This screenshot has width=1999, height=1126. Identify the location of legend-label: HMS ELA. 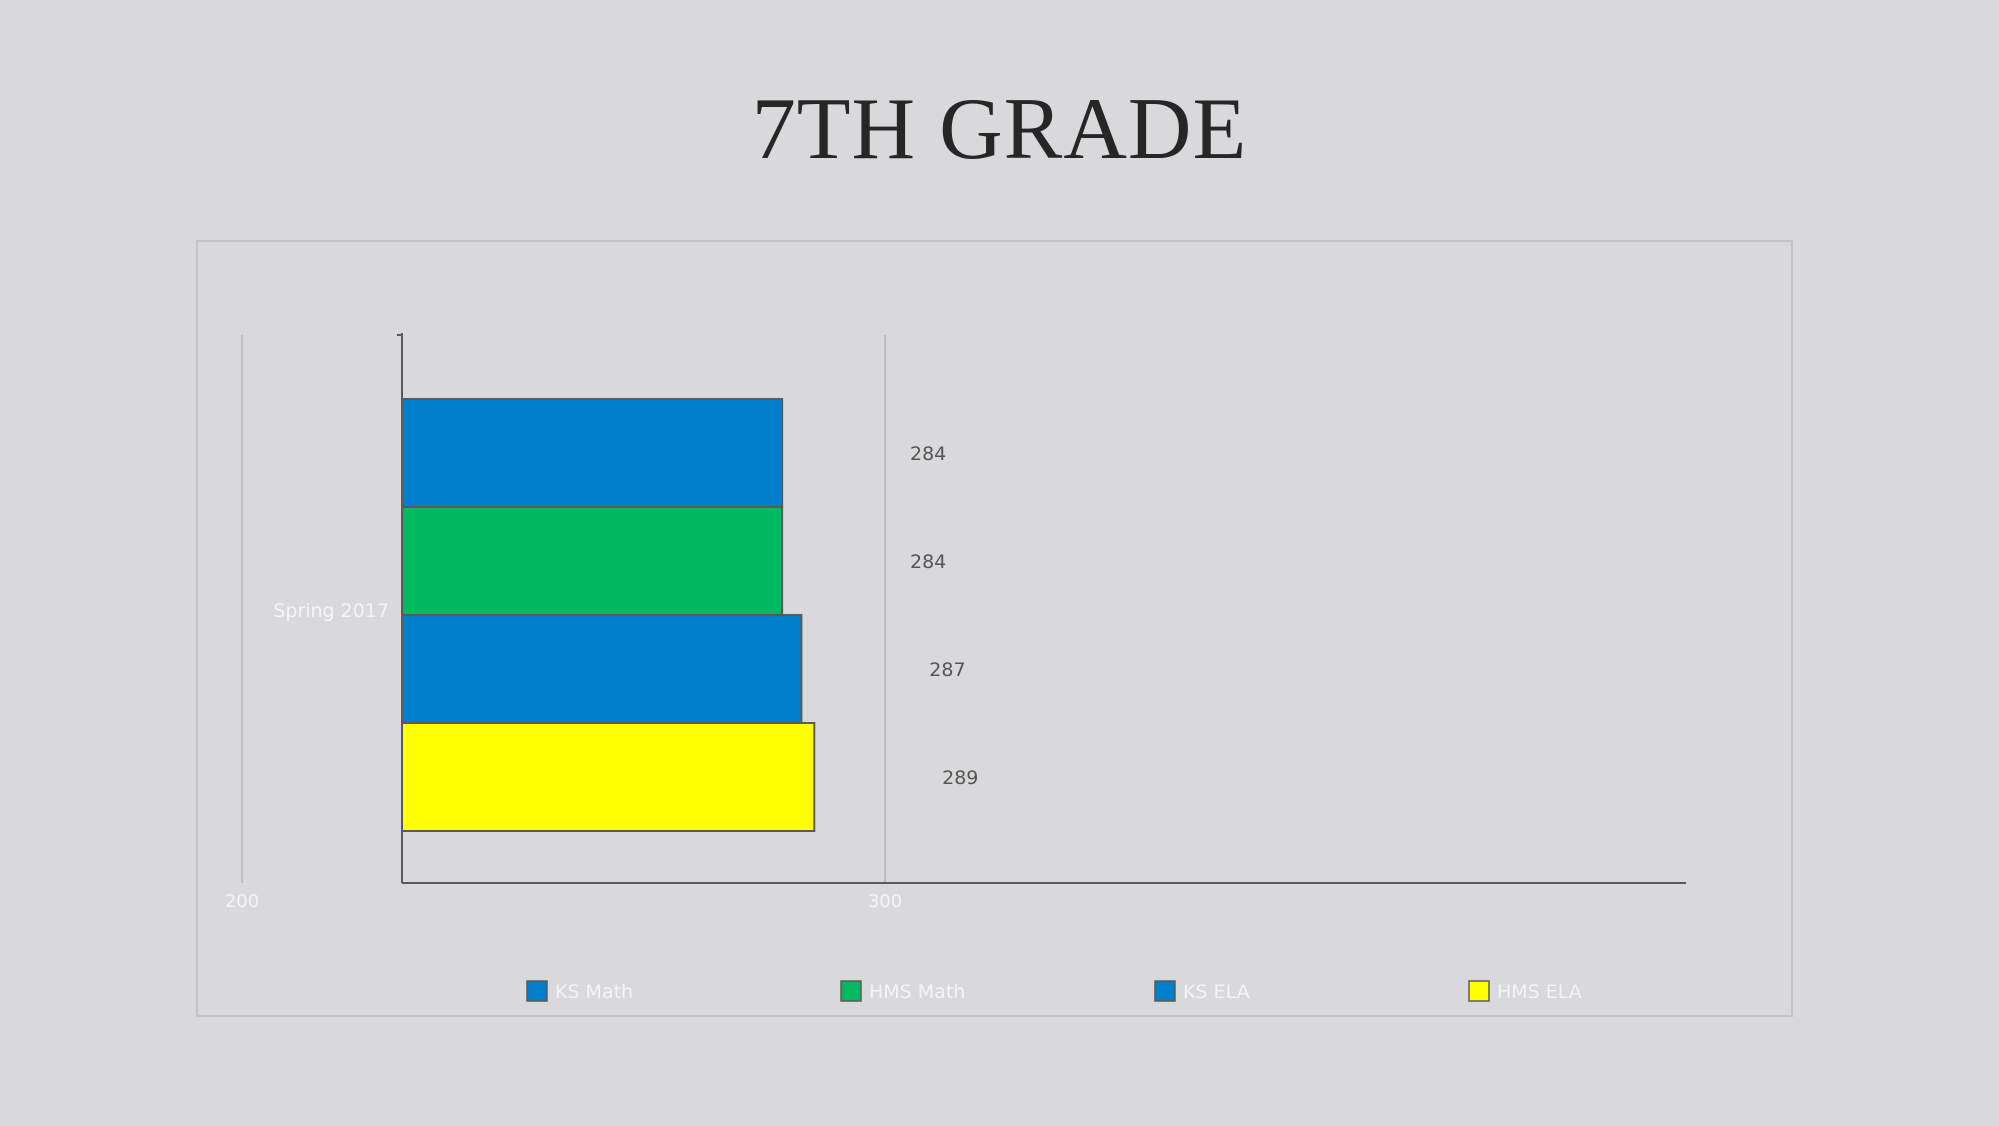
(1539, 992).